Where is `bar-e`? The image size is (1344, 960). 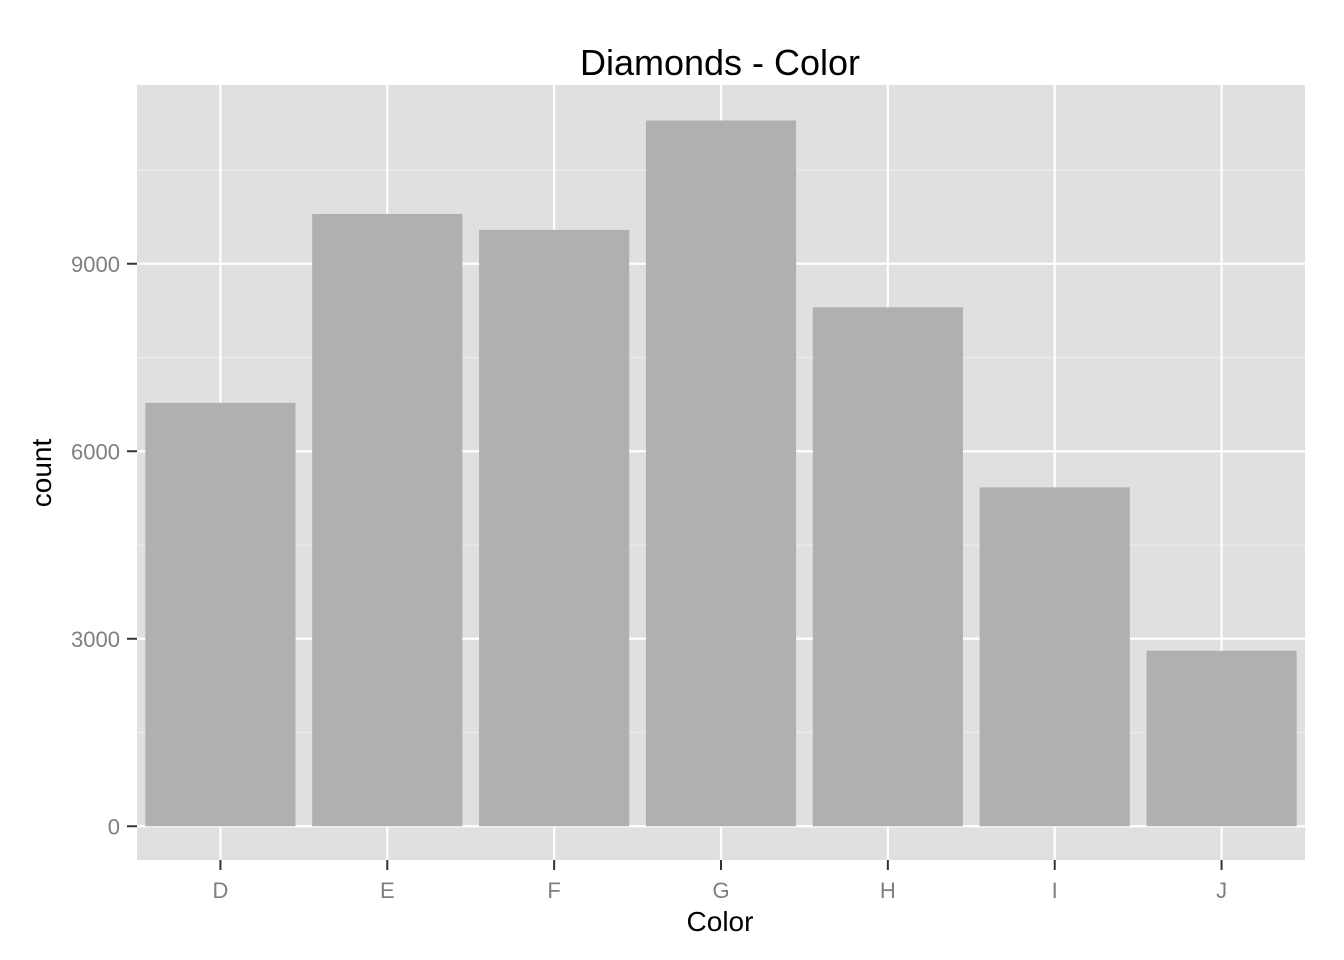
bar-e is located at coordinates (387, 520).